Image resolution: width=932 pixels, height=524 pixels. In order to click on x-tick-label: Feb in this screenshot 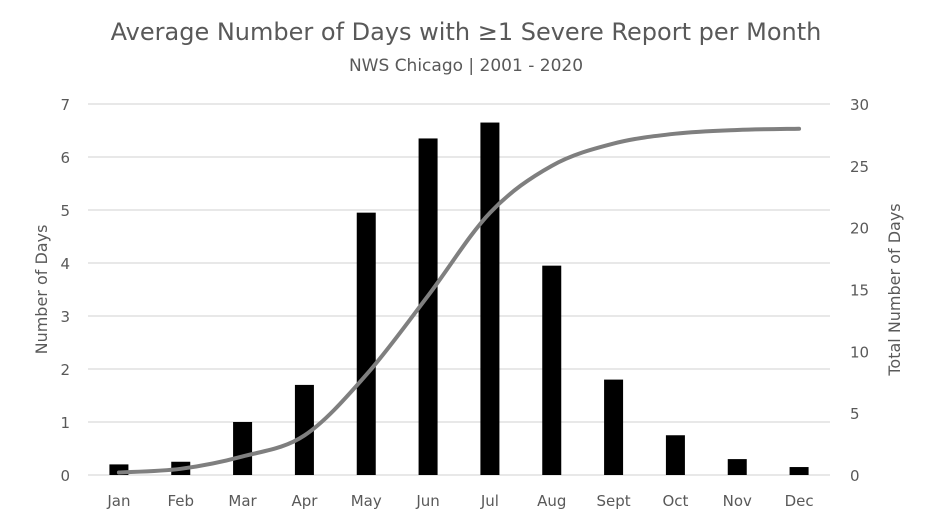, I will do `click(180, 501)`.